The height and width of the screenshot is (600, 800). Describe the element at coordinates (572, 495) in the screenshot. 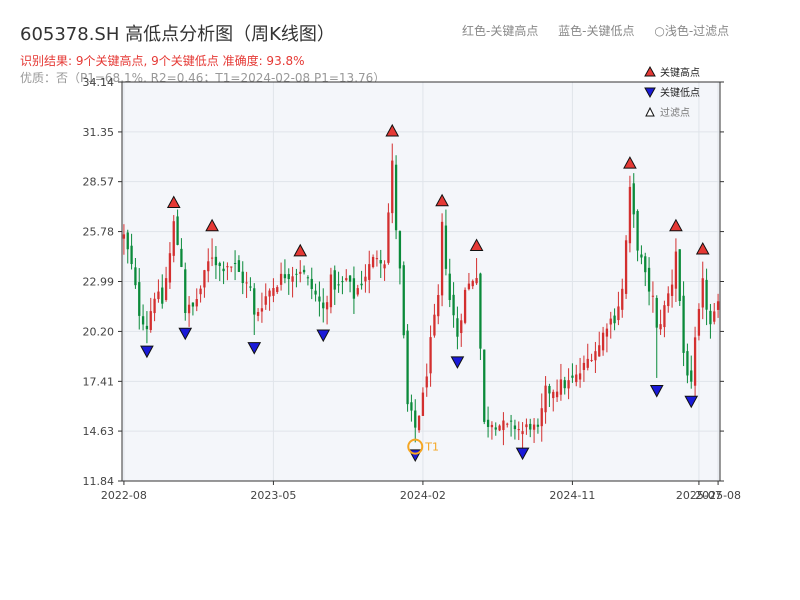

I see `x-tick-label: 2024-11` at that location.